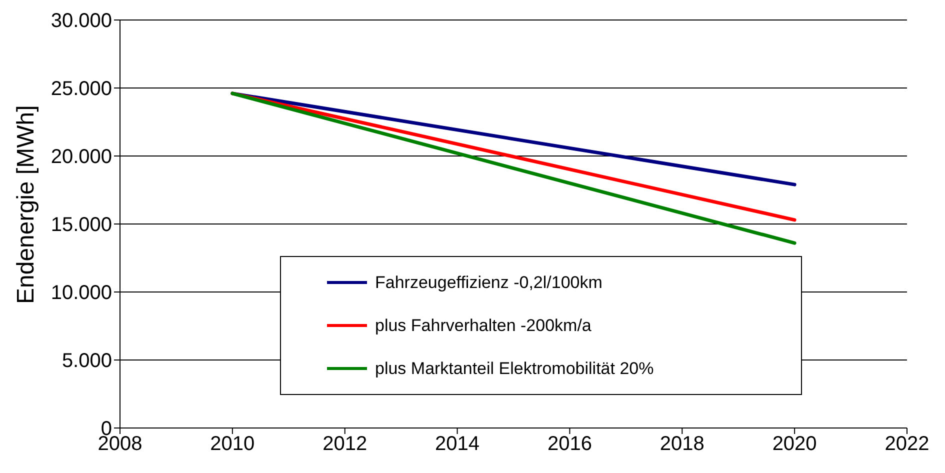 Image resolution: width=945 pixels, height=473 pixels. What do you see at coordinates (488, 282) in the screenshot?
I see `legend-label: Fahrzeugeffizienz -0,2l/100km` at bounding box center [488, 282].